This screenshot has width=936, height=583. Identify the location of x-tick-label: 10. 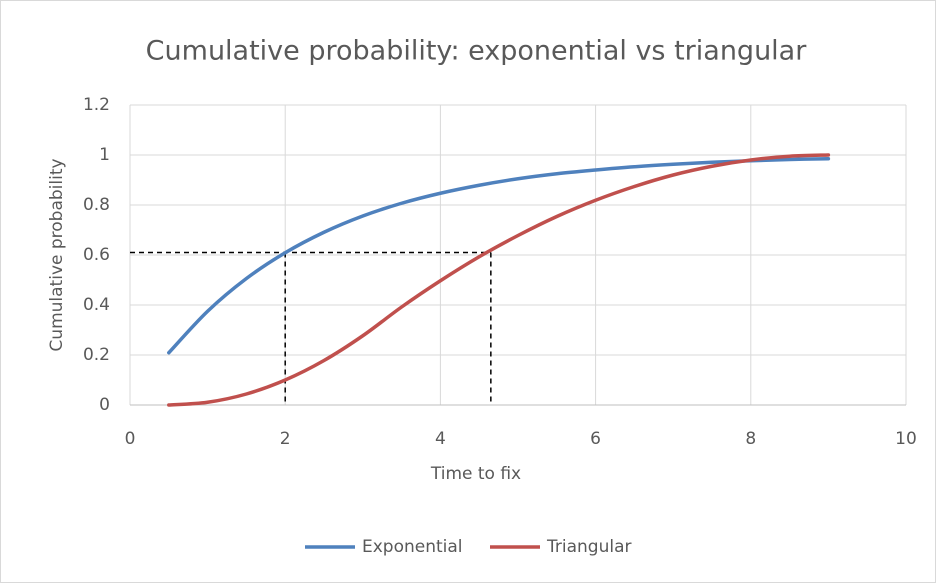
(906, 439).